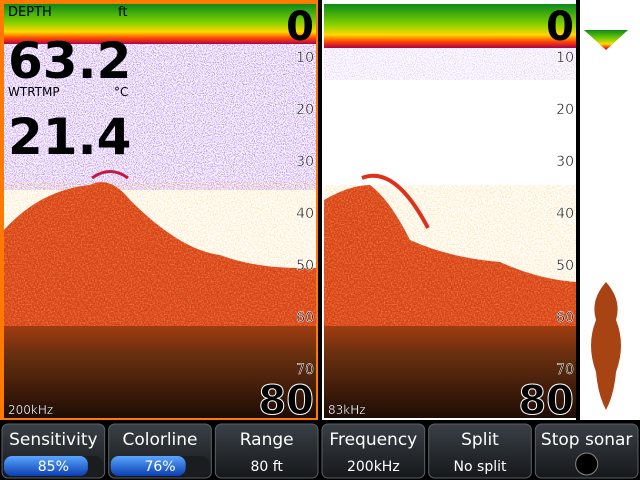 The image size is (640, 480). I want to click on key-label: Colorline, so click(159, 440).